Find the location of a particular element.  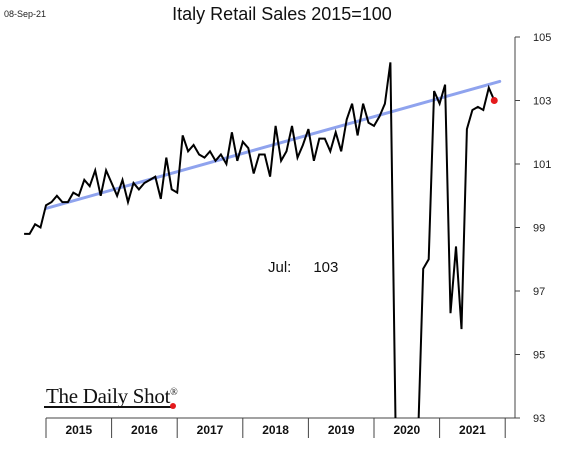

x-tick-label: 2015 is located at coordinates (78, 430).